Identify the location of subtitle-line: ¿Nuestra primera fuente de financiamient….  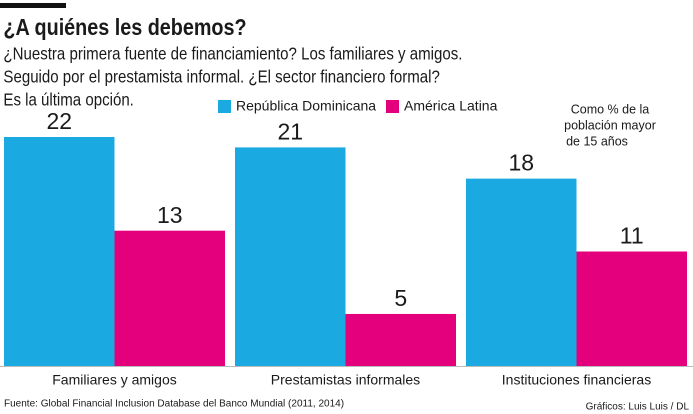
(232, 54).